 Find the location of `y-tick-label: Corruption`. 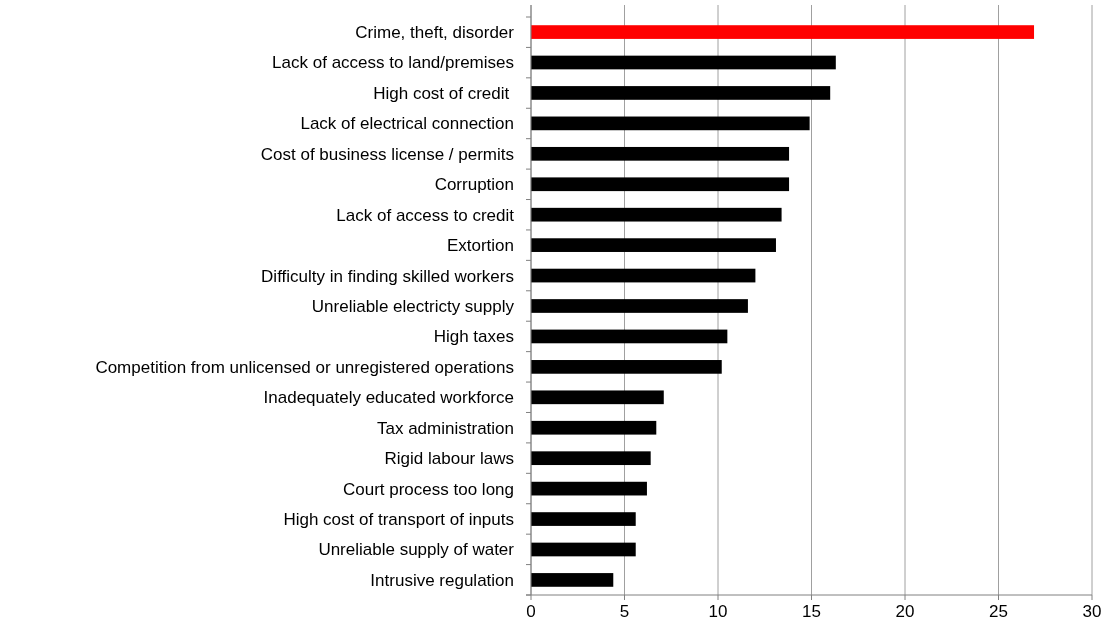

y-tick-label: Corruption is located at coordinates (474, 185).